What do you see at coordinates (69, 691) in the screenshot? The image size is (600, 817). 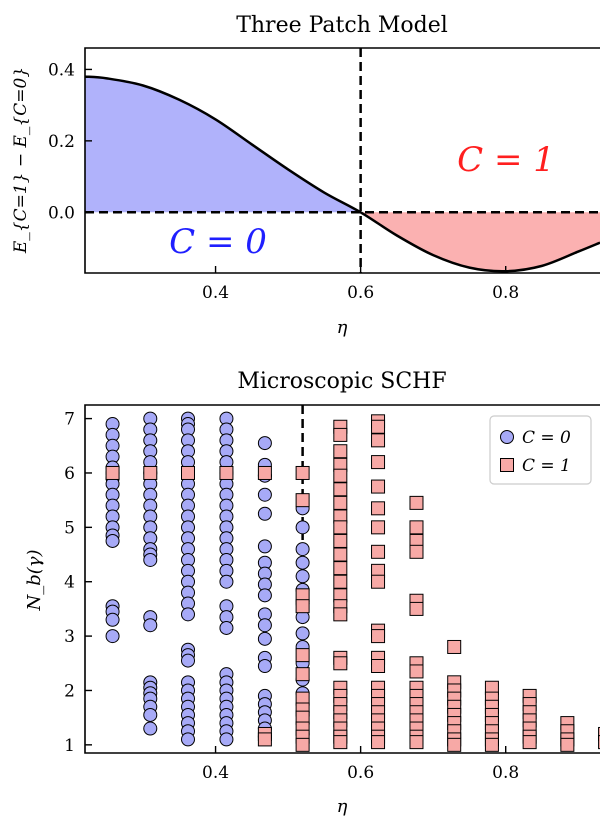 I see `y-tick-label: 2` at bounding box center [69, 691].